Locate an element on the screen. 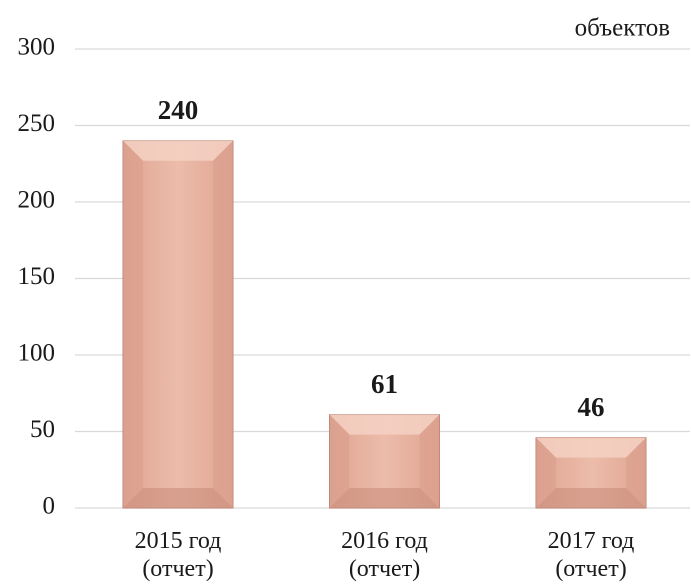 The image size is (691, 586). data-label: 46 is located at coordinates (591, 407).